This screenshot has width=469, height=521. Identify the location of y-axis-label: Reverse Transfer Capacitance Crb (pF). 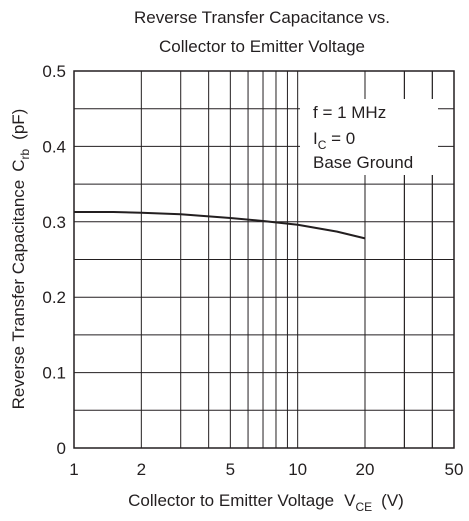
(20, 259).